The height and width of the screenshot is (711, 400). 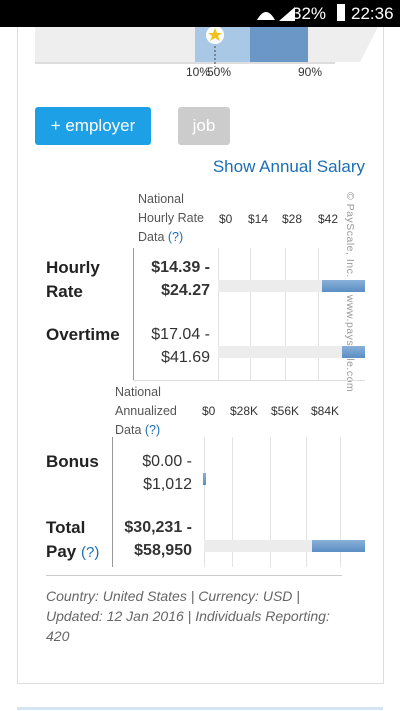 What do you see at coordinates (328, 219) in the screenshot?
I see `axis-tick: $42` at bounding box center [328, 219].